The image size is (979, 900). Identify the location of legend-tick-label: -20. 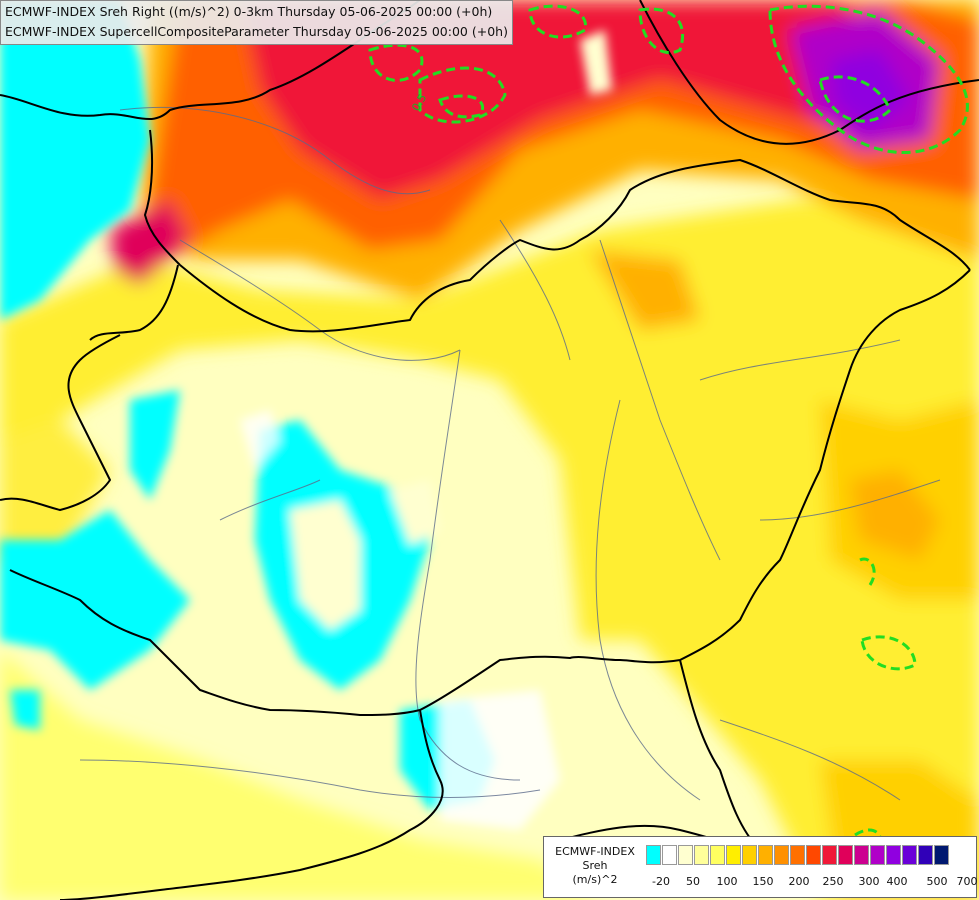
(661, 881).